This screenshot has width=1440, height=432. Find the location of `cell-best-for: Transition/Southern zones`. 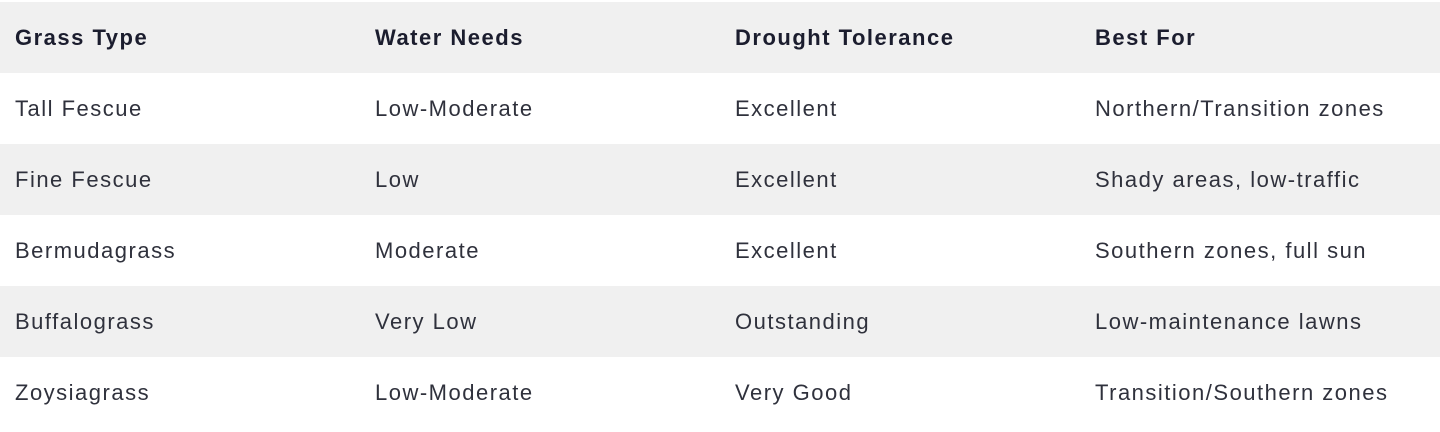

cell-best-for: Transition/Southern zones is located at coordinates (1242, 392).